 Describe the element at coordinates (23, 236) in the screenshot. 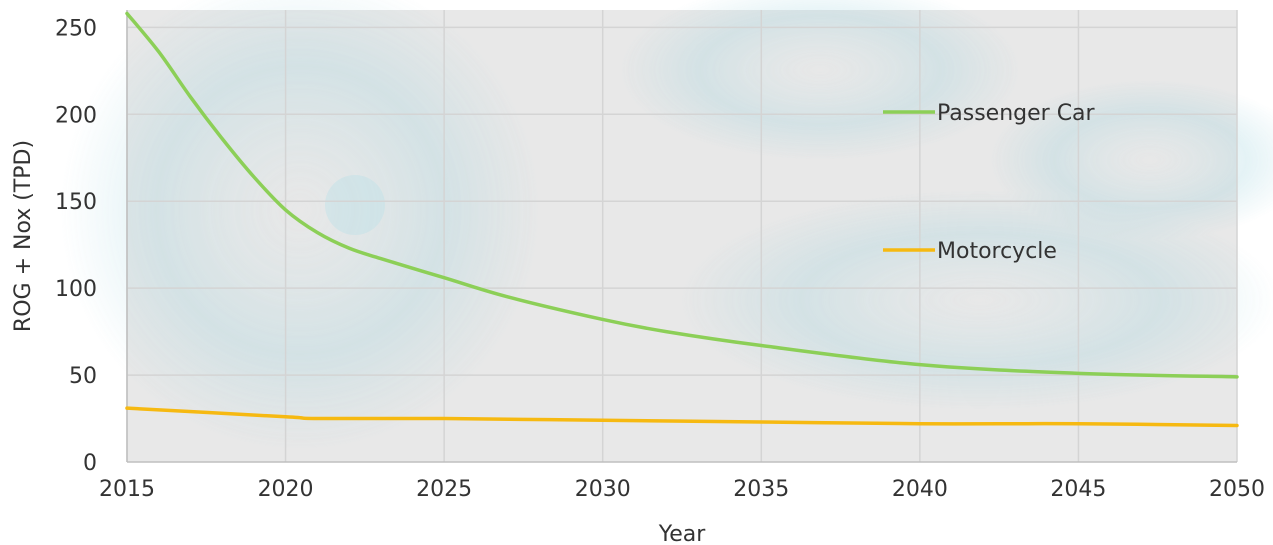

I see `y-axis-label: ROG + Nox (TPD)` at that location.